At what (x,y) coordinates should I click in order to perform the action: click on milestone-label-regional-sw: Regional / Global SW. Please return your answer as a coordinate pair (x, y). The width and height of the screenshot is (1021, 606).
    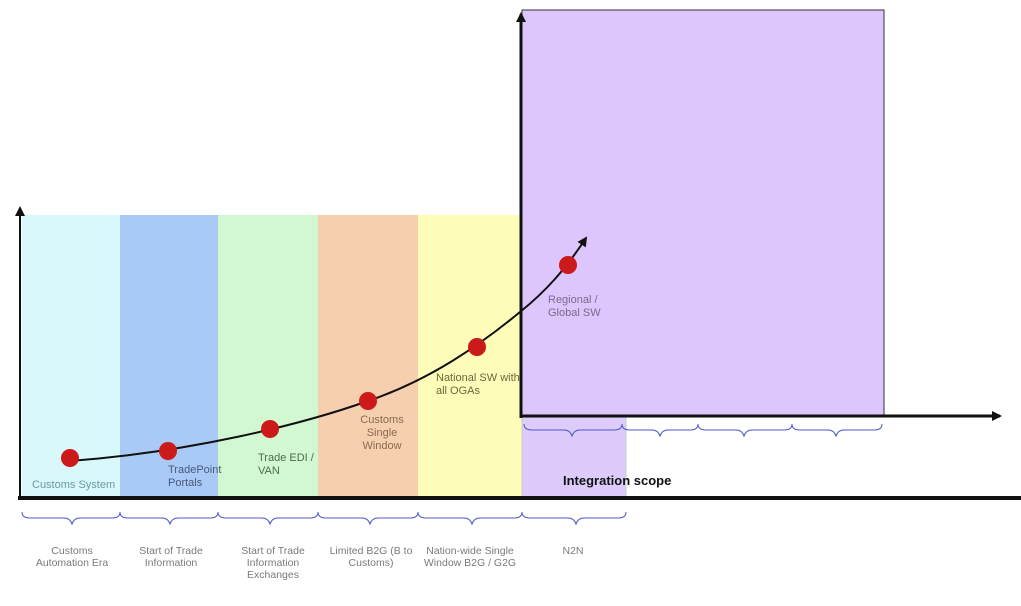
    Looking at the image, I should click on (574, 306).